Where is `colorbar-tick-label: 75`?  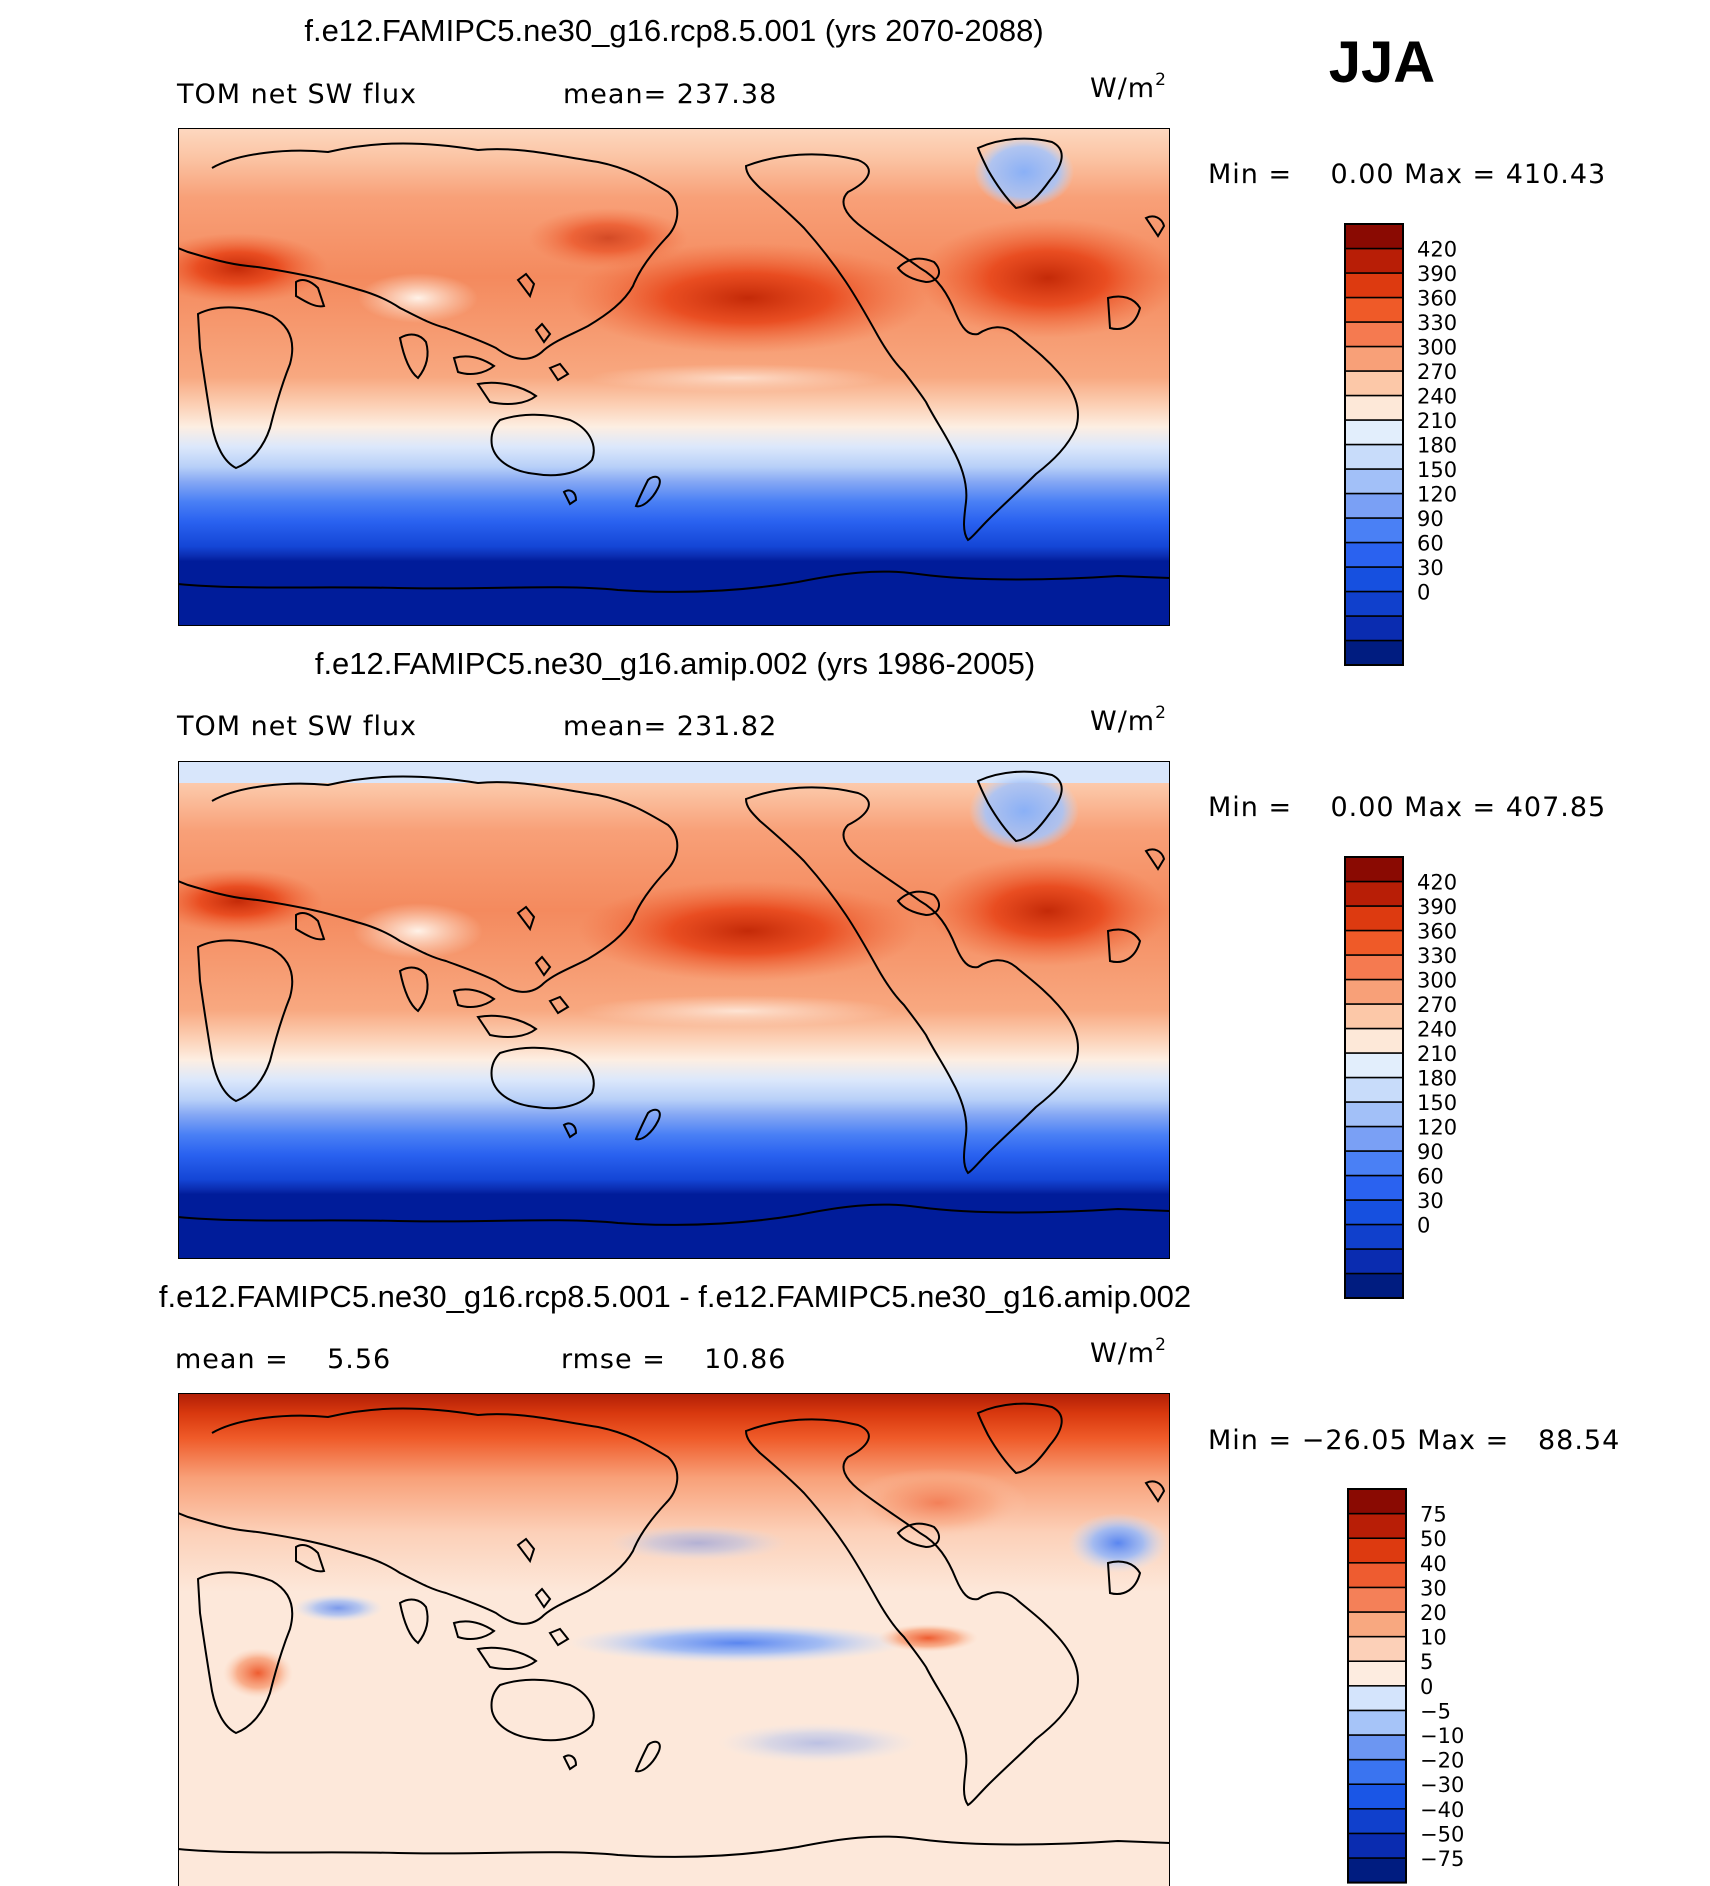
colorbar-tick-label: 75 is located at coordinates (1433, 1515).